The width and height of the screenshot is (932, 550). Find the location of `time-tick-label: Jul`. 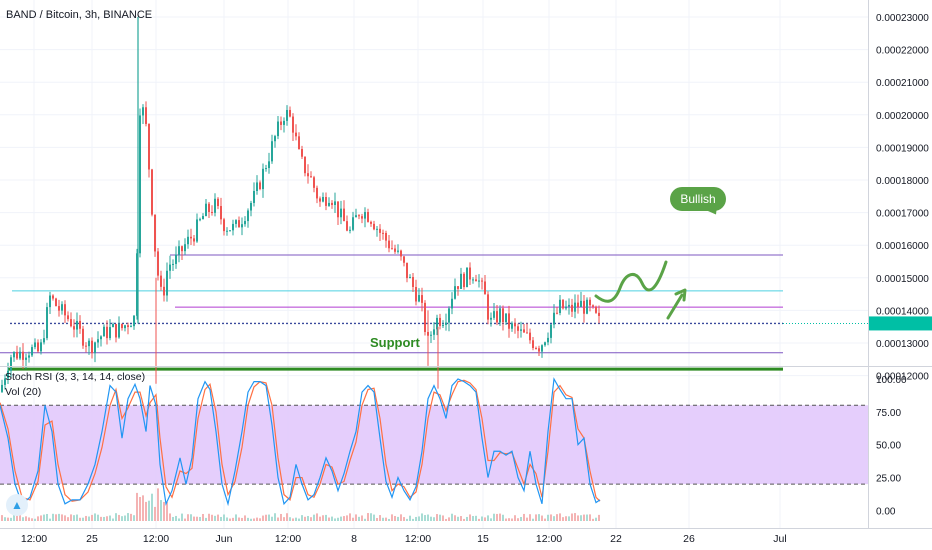

time-tick-label: Jul is located at coordinates (779, 539).